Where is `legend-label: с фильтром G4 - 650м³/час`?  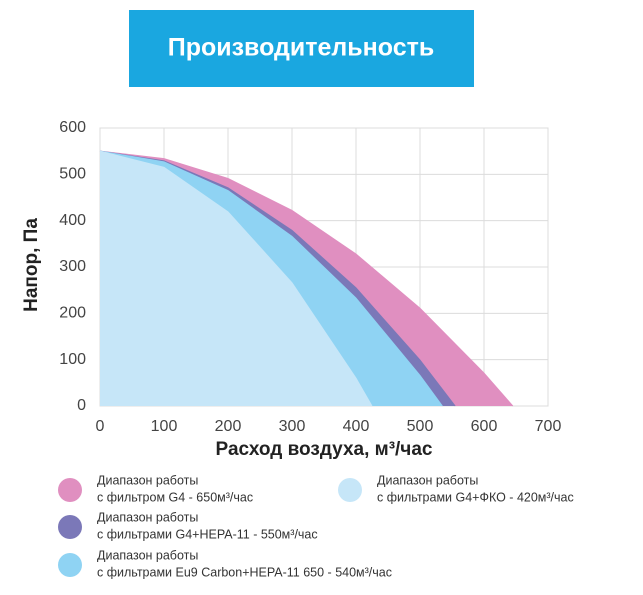
legend-label: с фильтром G4 - 650м³/час is located at coordinates (175, 497).